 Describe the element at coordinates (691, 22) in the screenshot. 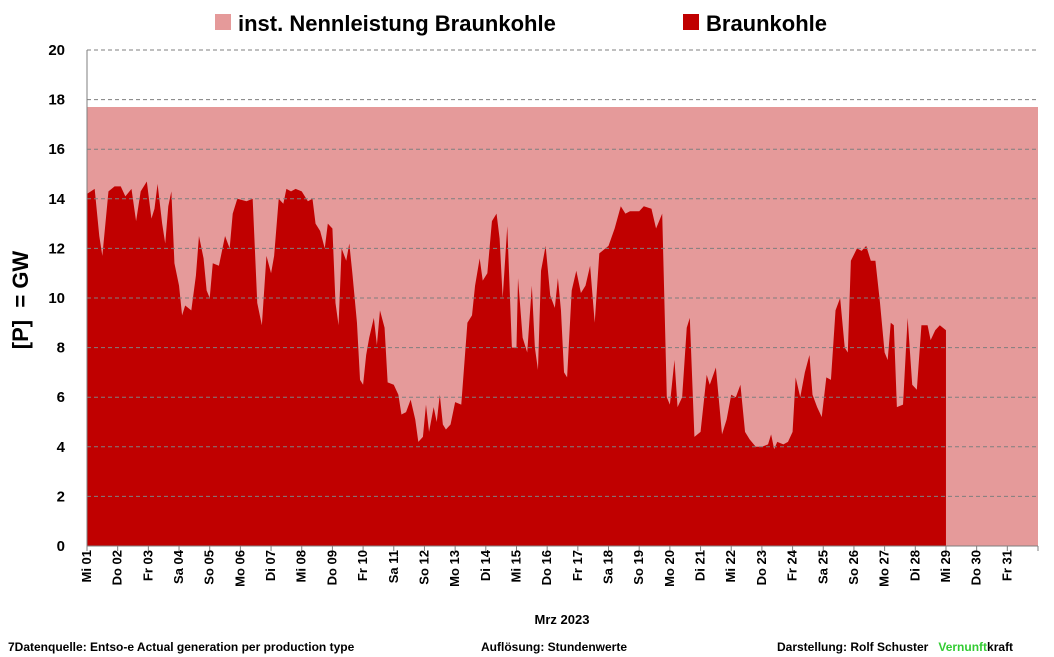

I see `legend-swatch-generation` at that location.